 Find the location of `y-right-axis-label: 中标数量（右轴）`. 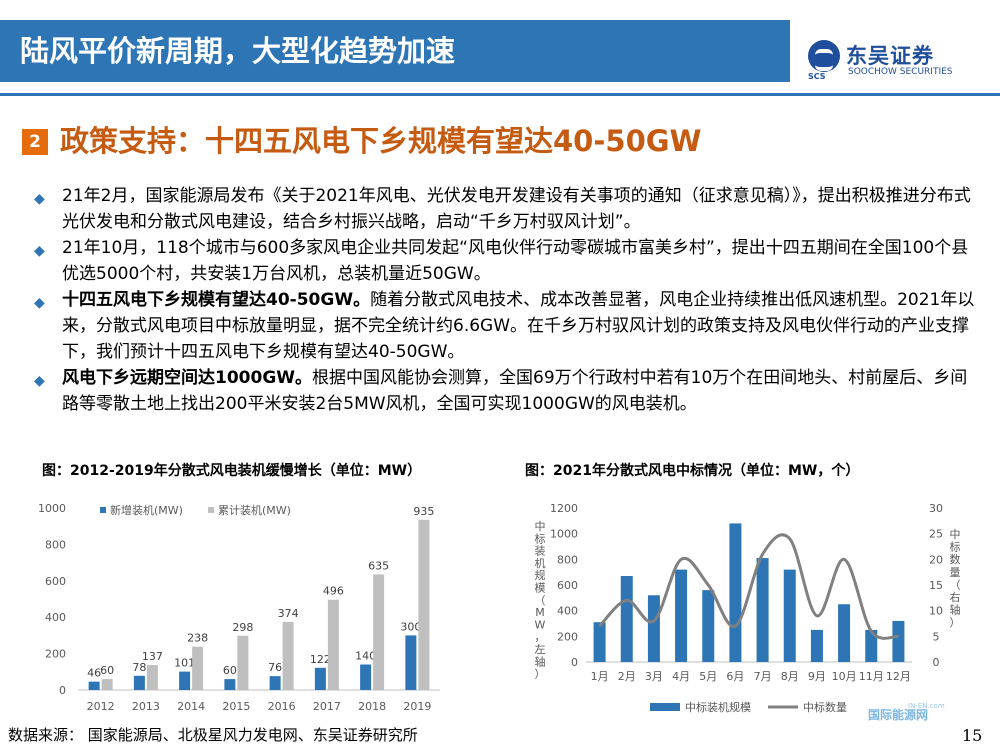

y-right-axis-label: 中标数量（右轴） is located at coordinates (955, 578).